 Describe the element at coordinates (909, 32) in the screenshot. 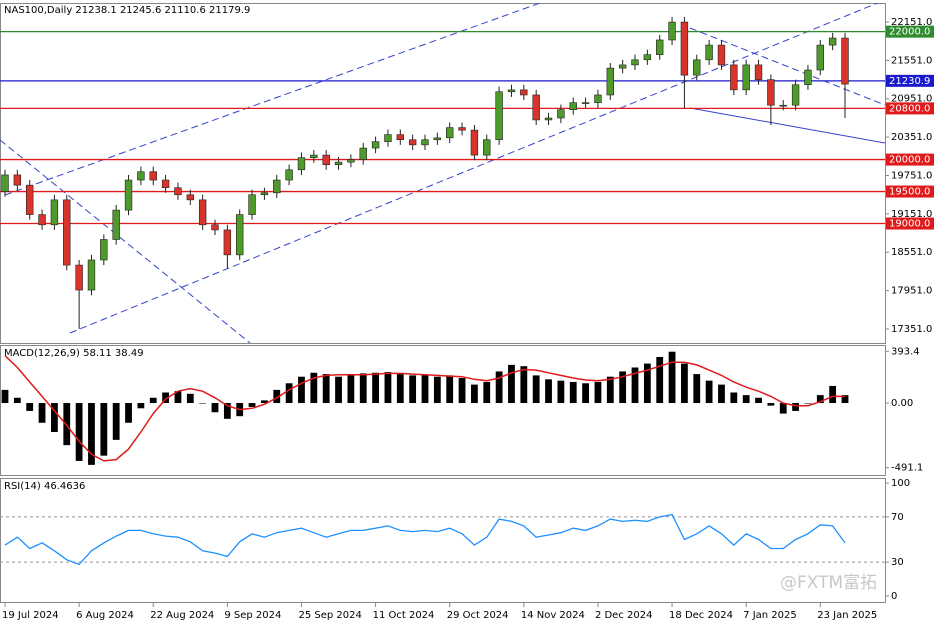

I see `level-label: 22000.0` at that location.